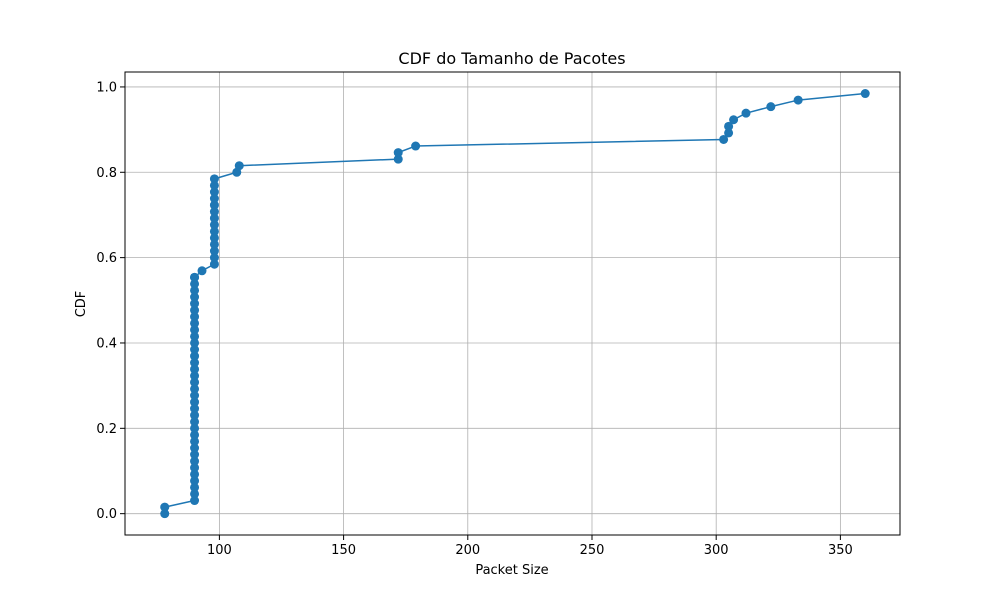  What do you see at coordinates (511, 58) in the screenshot?
I see `chart-title: CDF do Tamanho de Pacotes` at bounding box center [511, 58].